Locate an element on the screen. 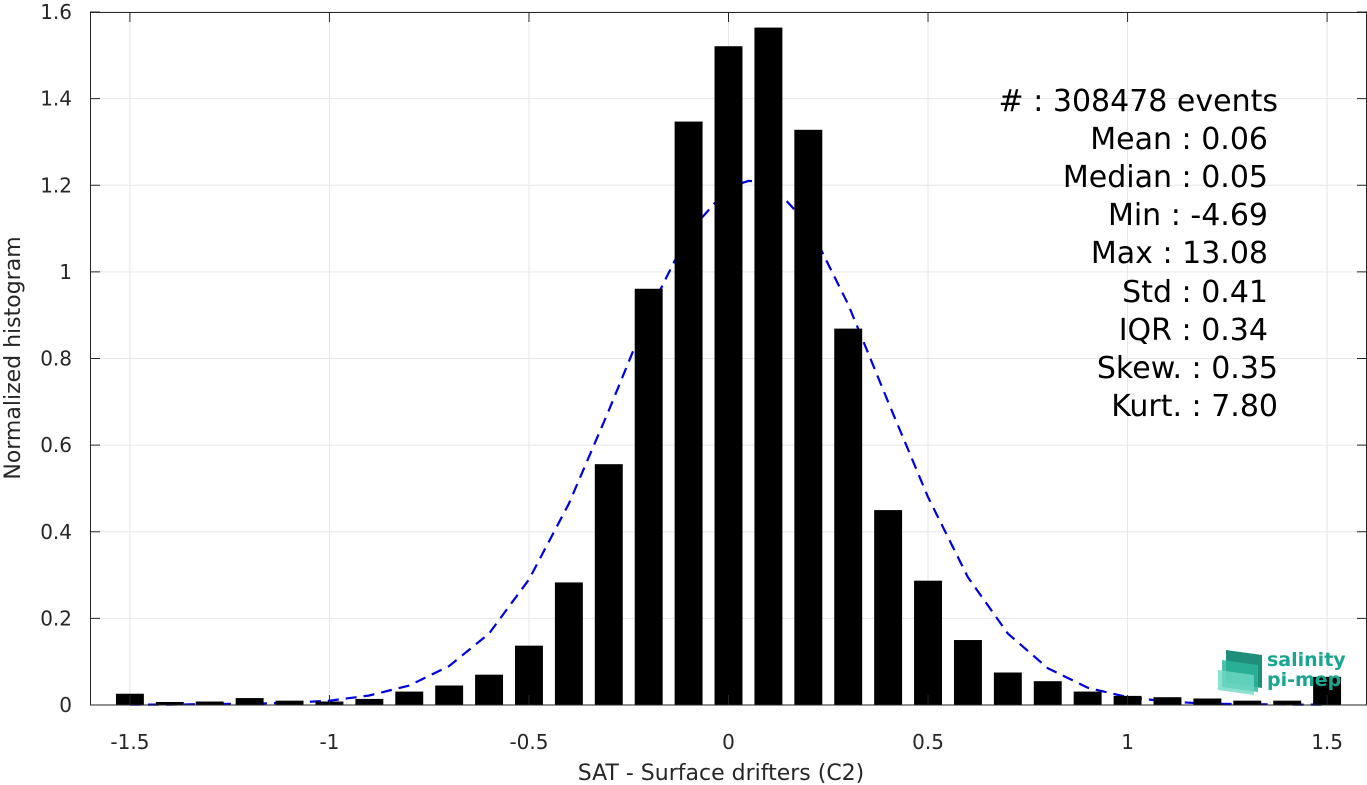  x-axis-label: SAT - Surface drifters (C2) is located at coordinates (721, 773).